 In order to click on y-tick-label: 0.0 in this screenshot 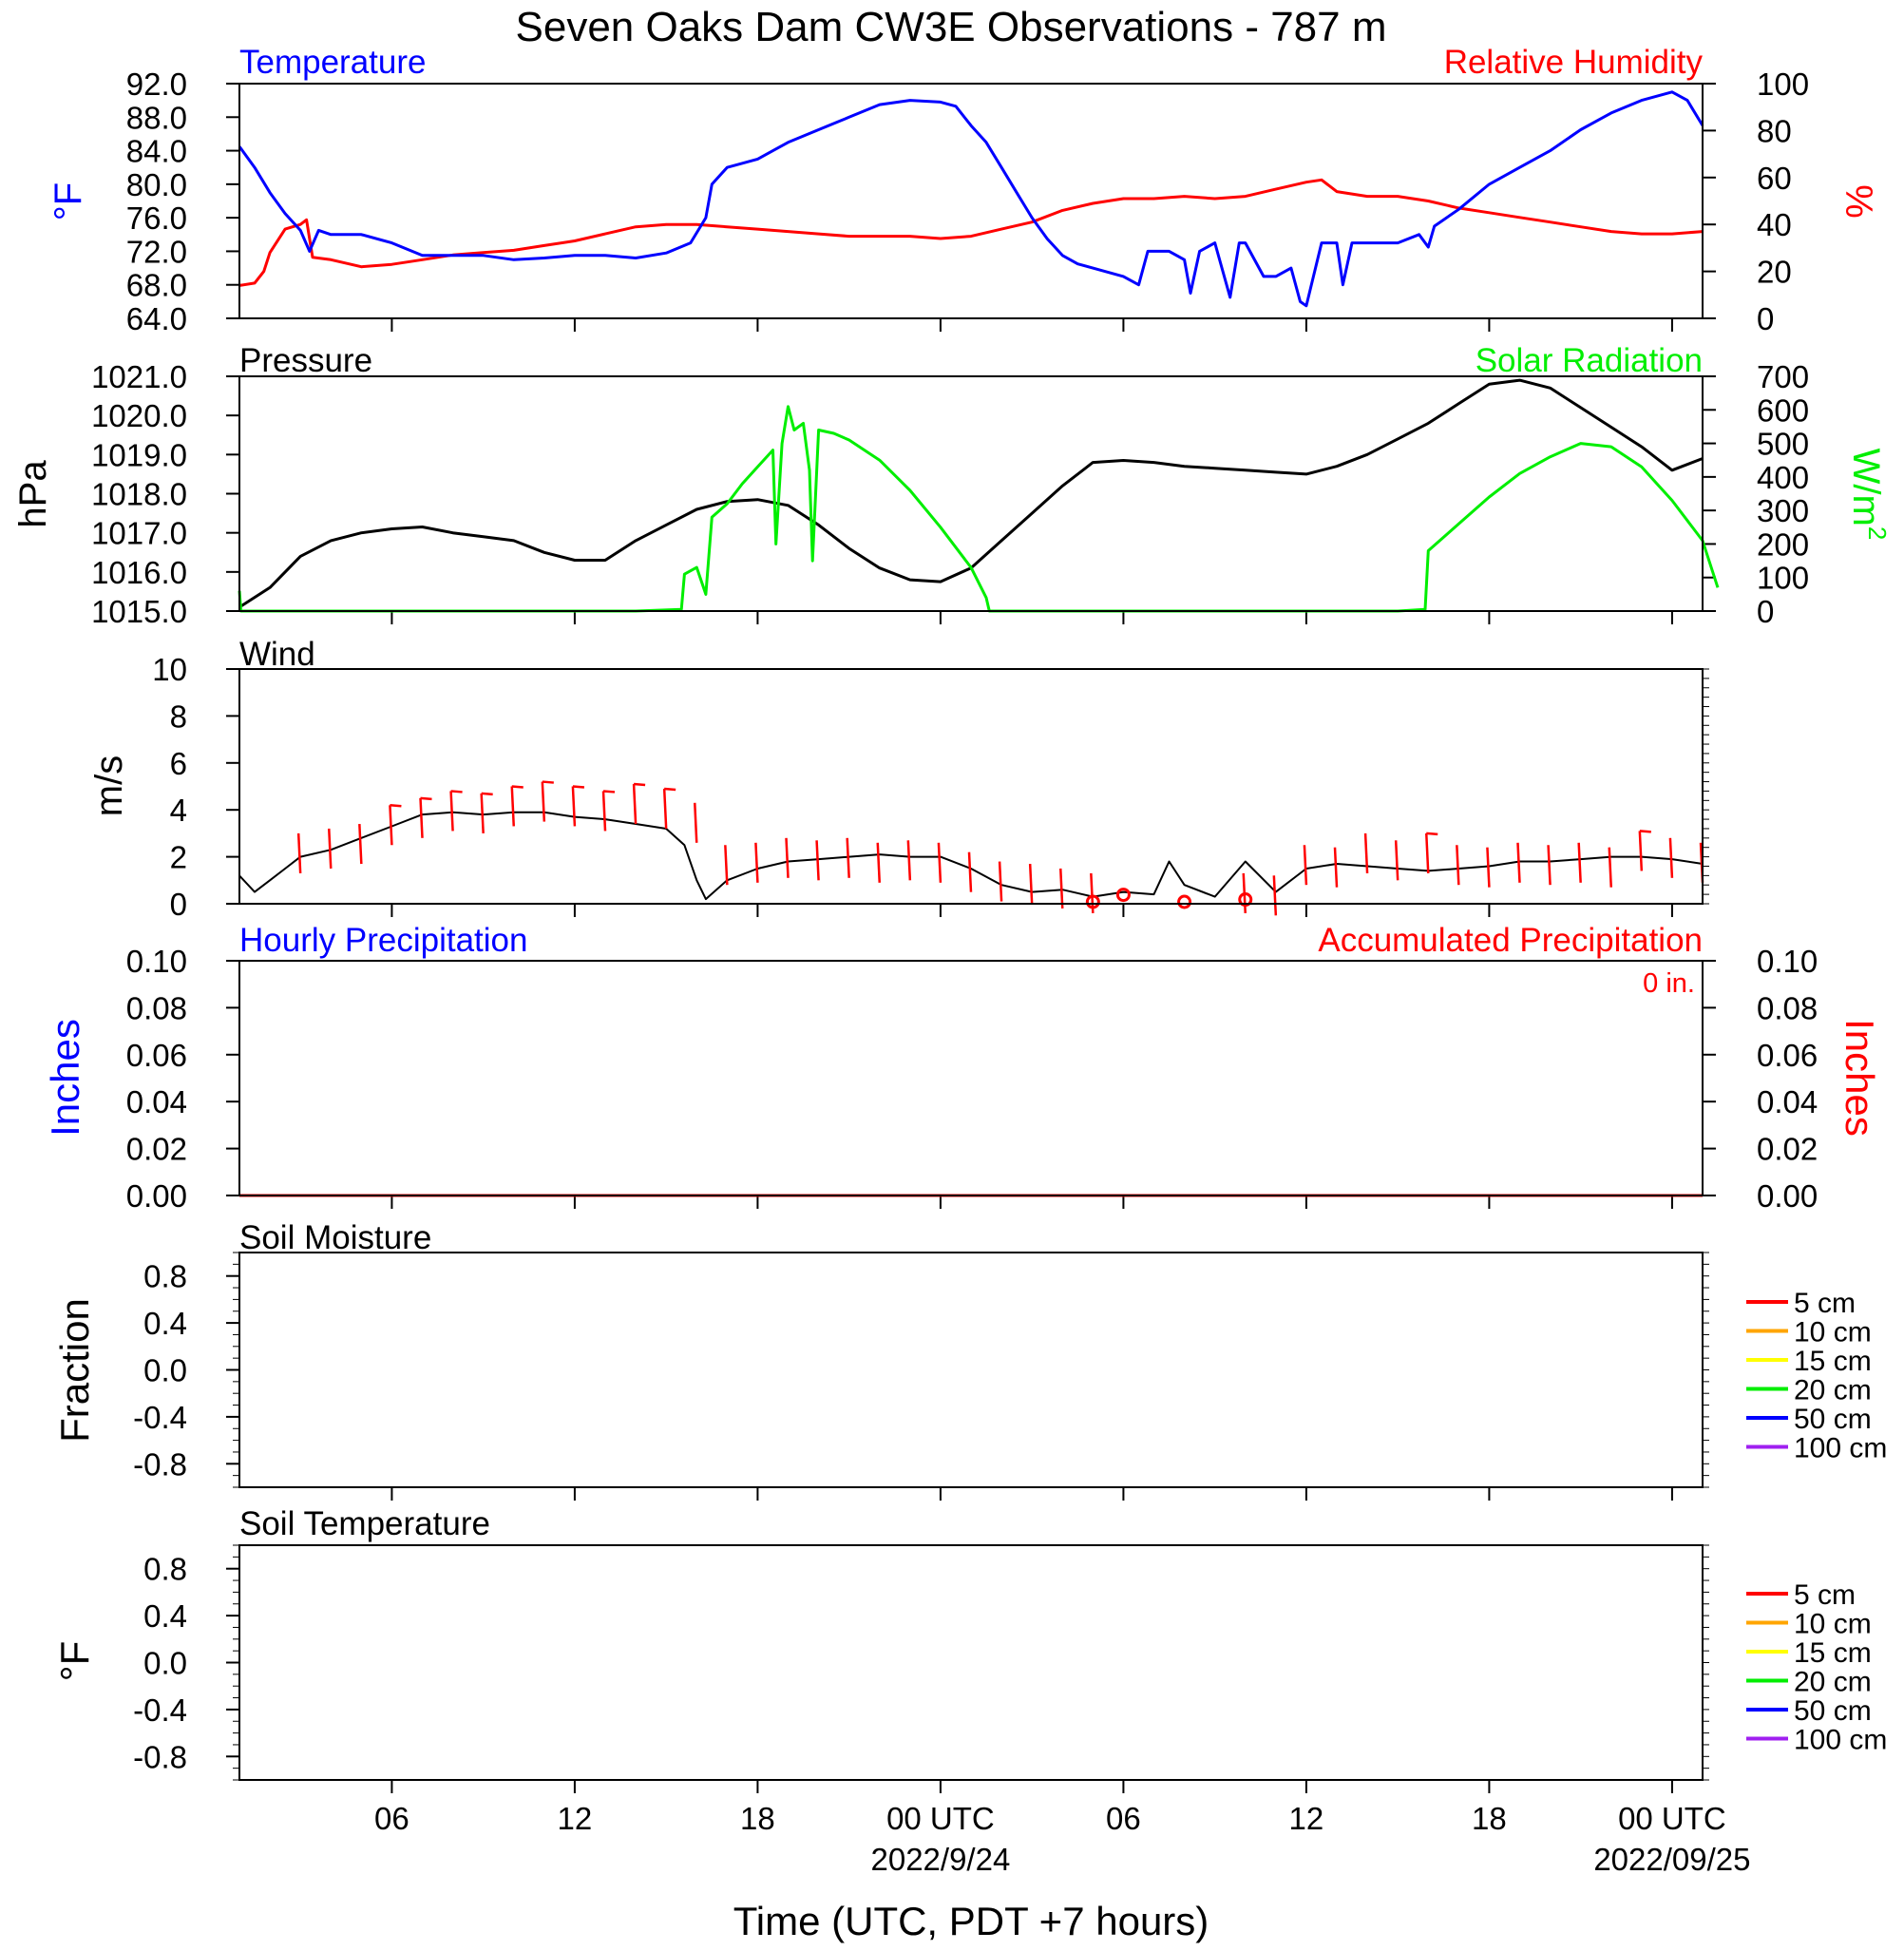, I will do `click(165, 1663)`.